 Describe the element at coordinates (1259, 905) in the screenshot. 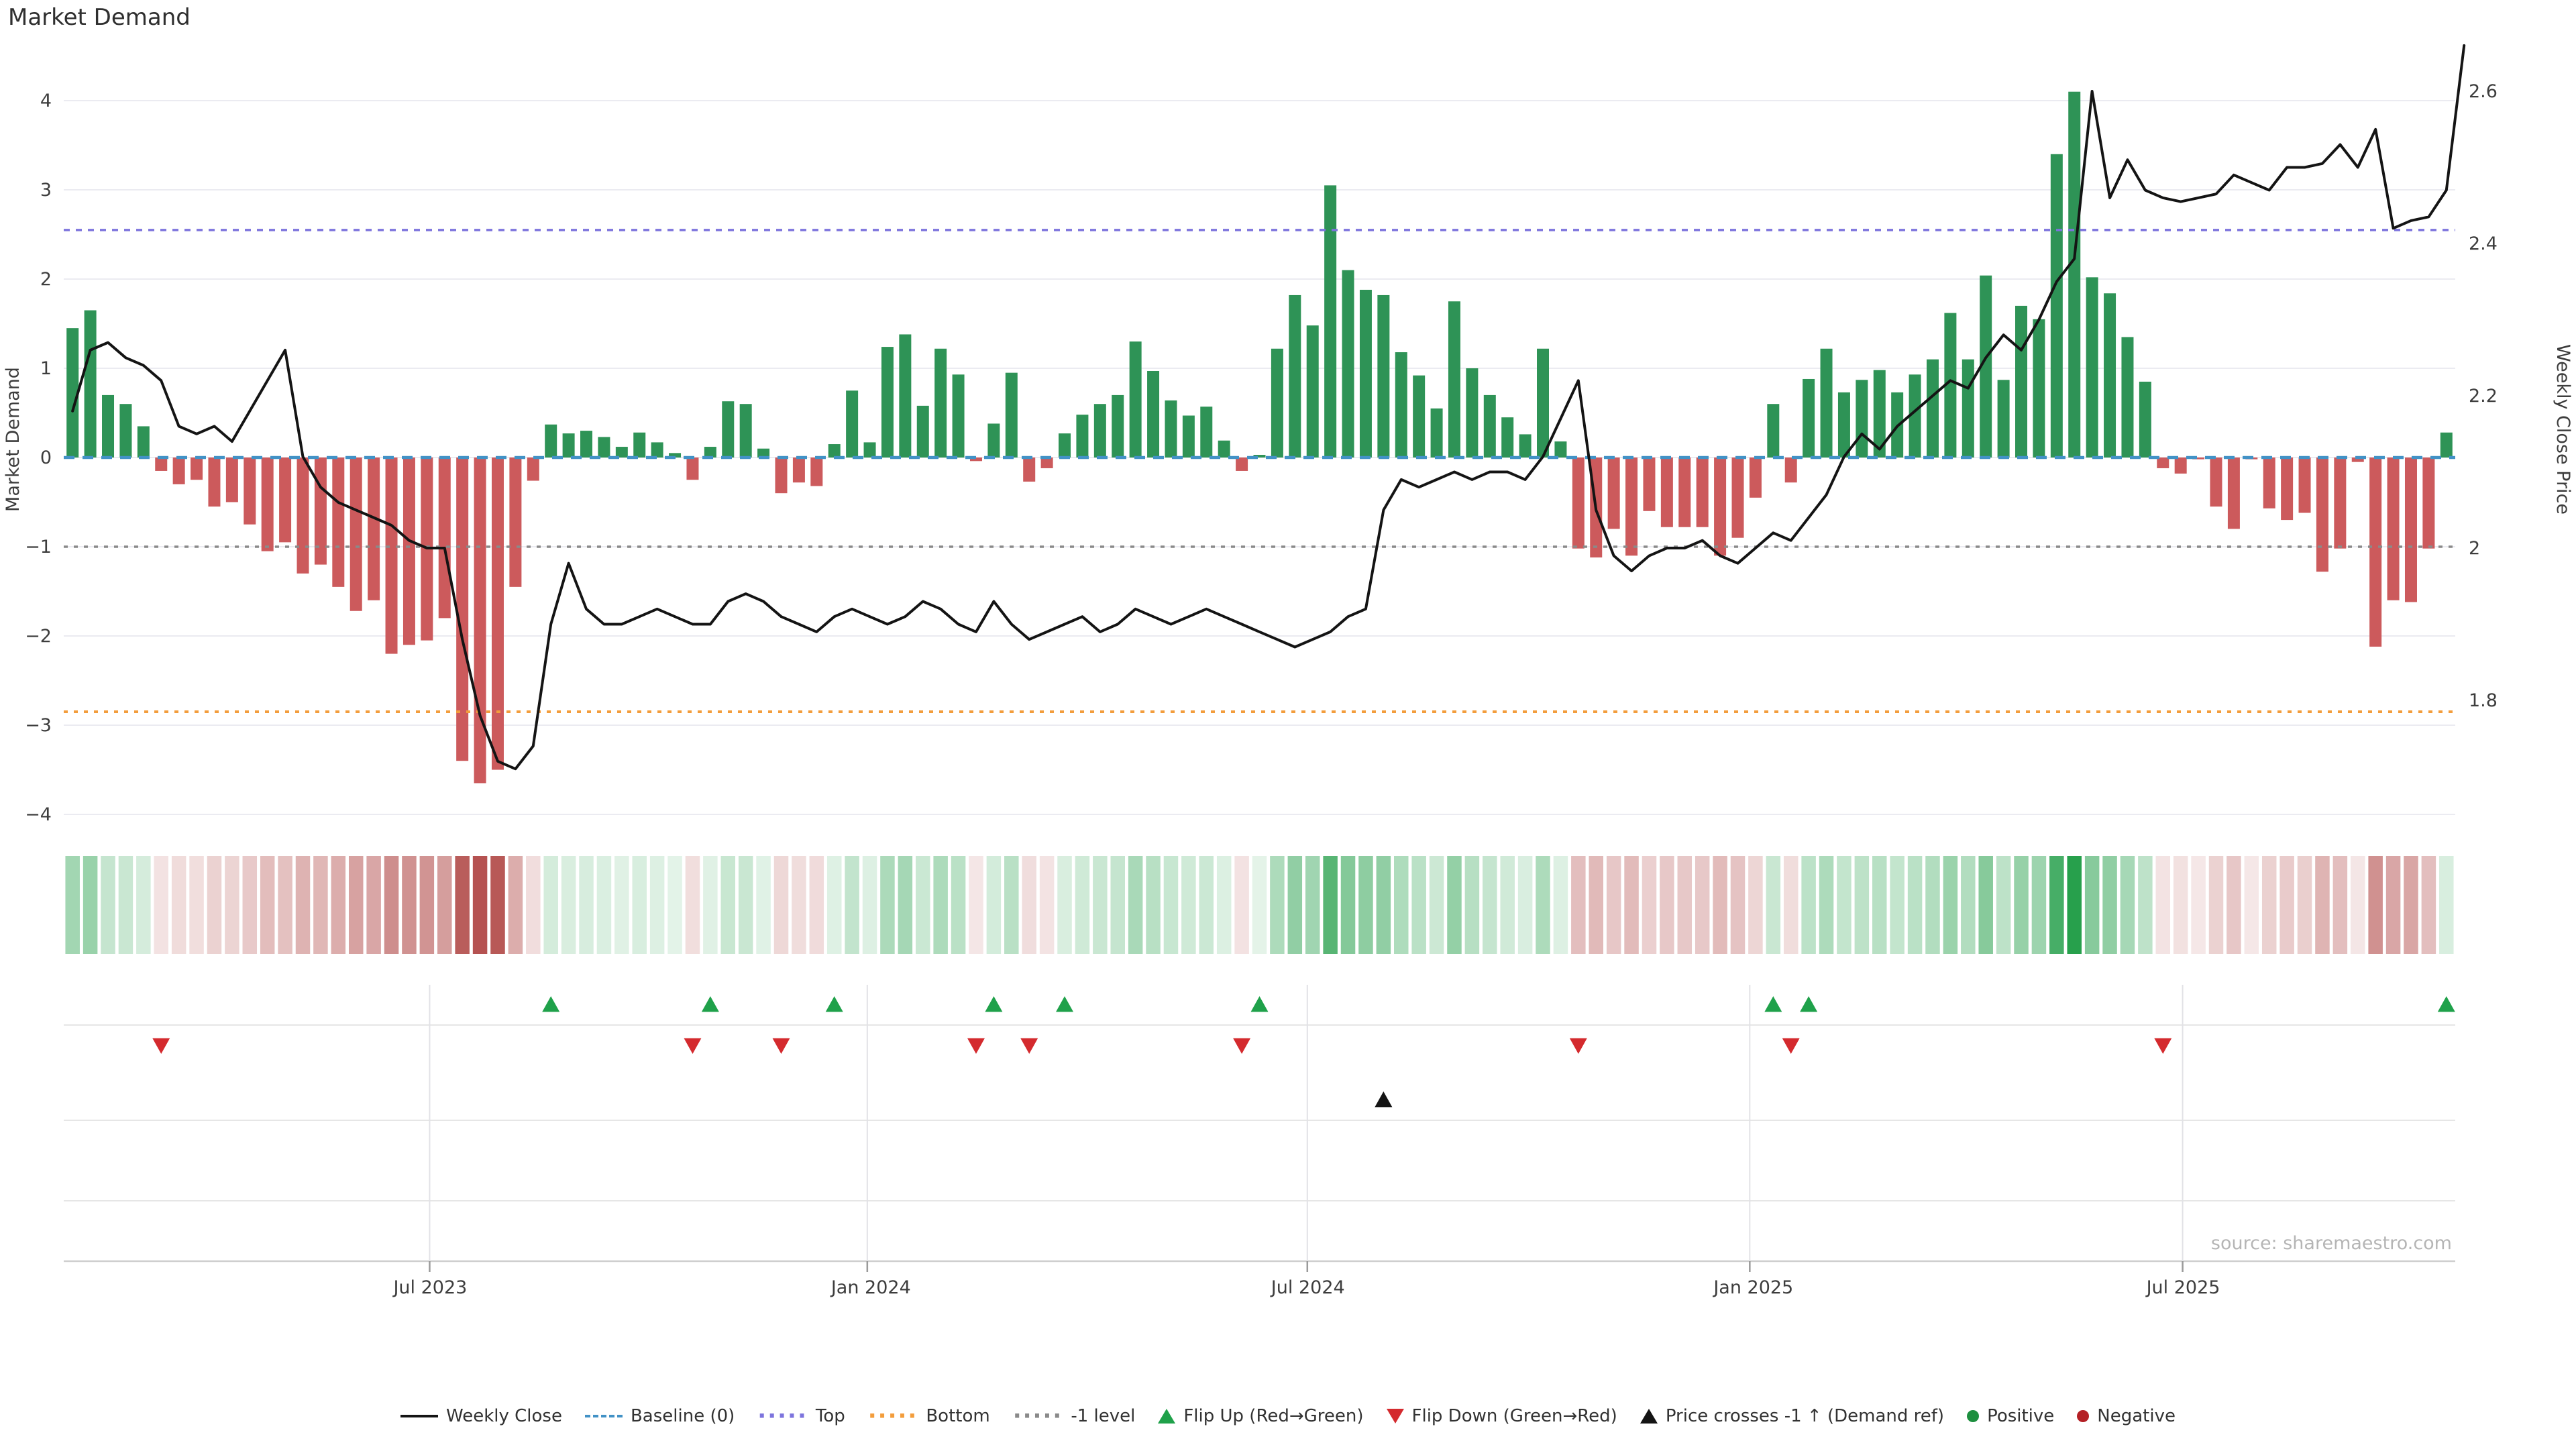

I see `demand-heatmap-strip` at that location.